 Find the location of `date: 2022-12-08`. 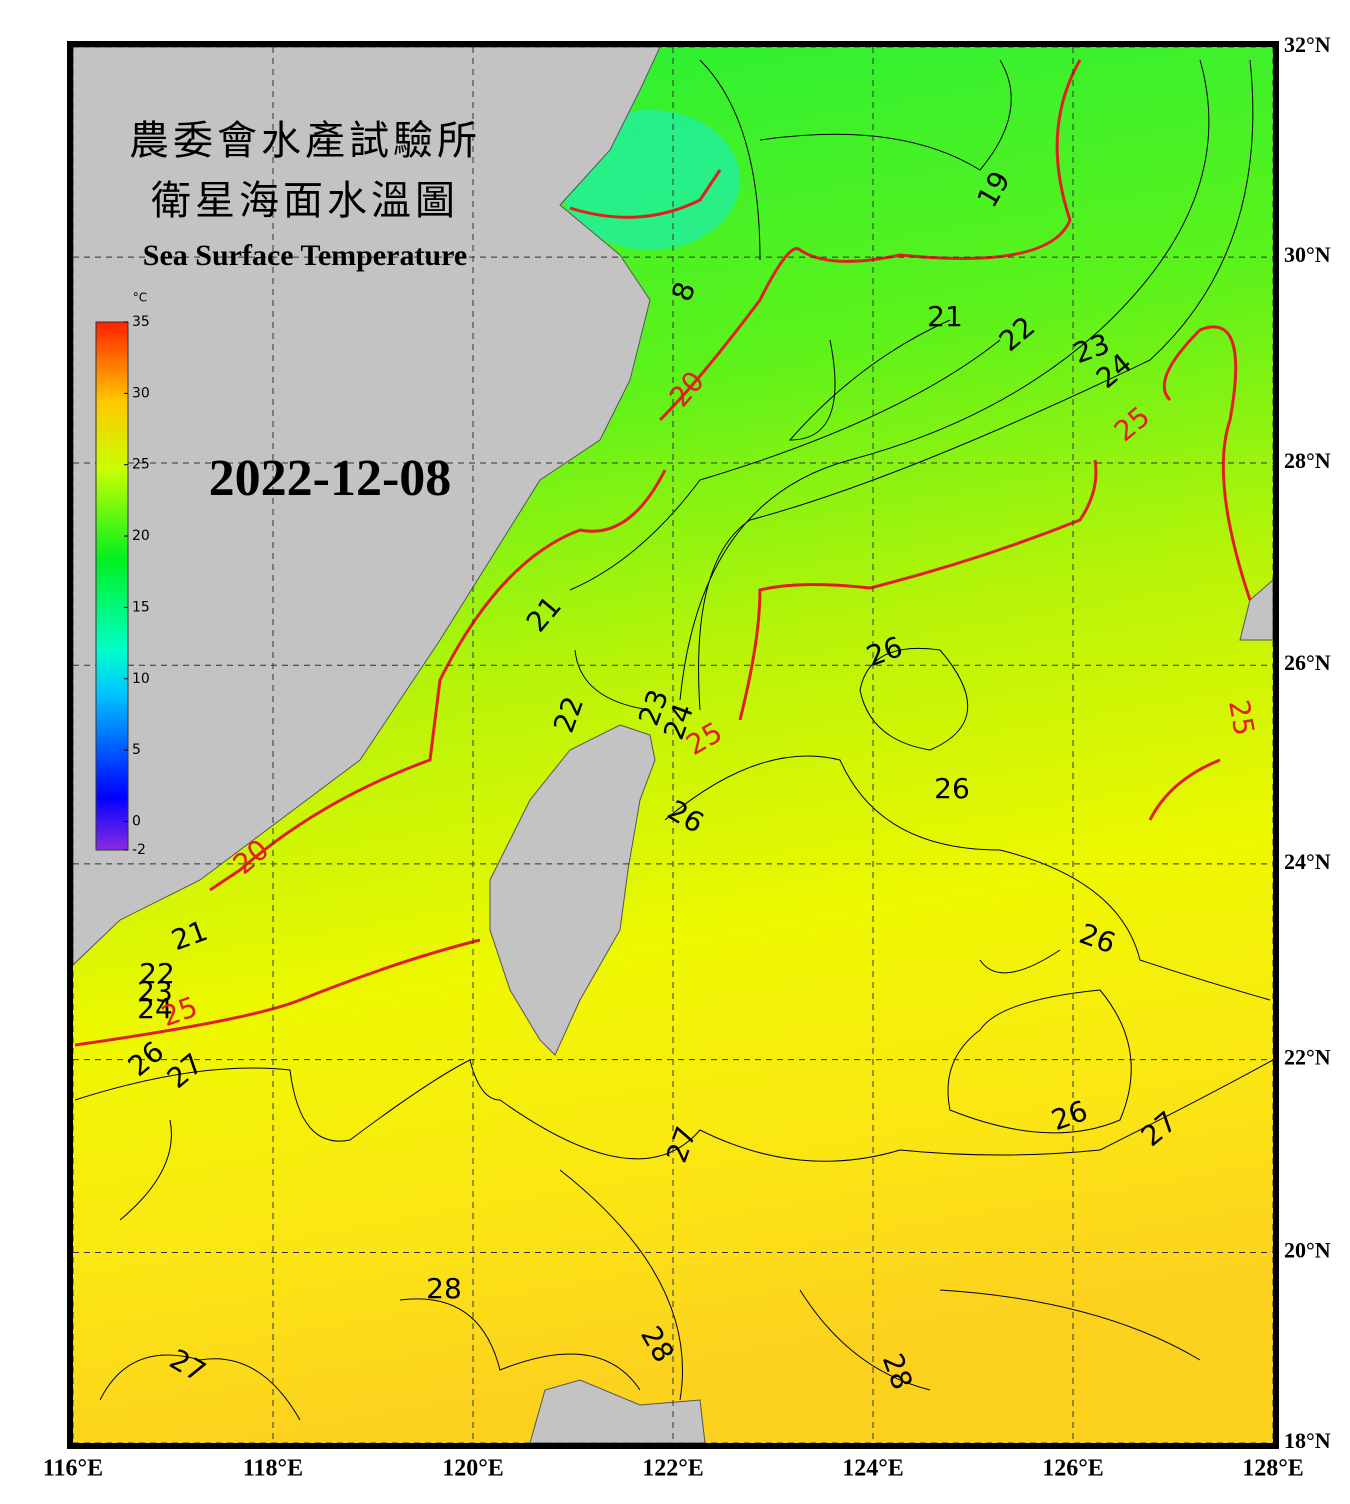

date: 2022-12-08 is located at coordinates (330, 478).